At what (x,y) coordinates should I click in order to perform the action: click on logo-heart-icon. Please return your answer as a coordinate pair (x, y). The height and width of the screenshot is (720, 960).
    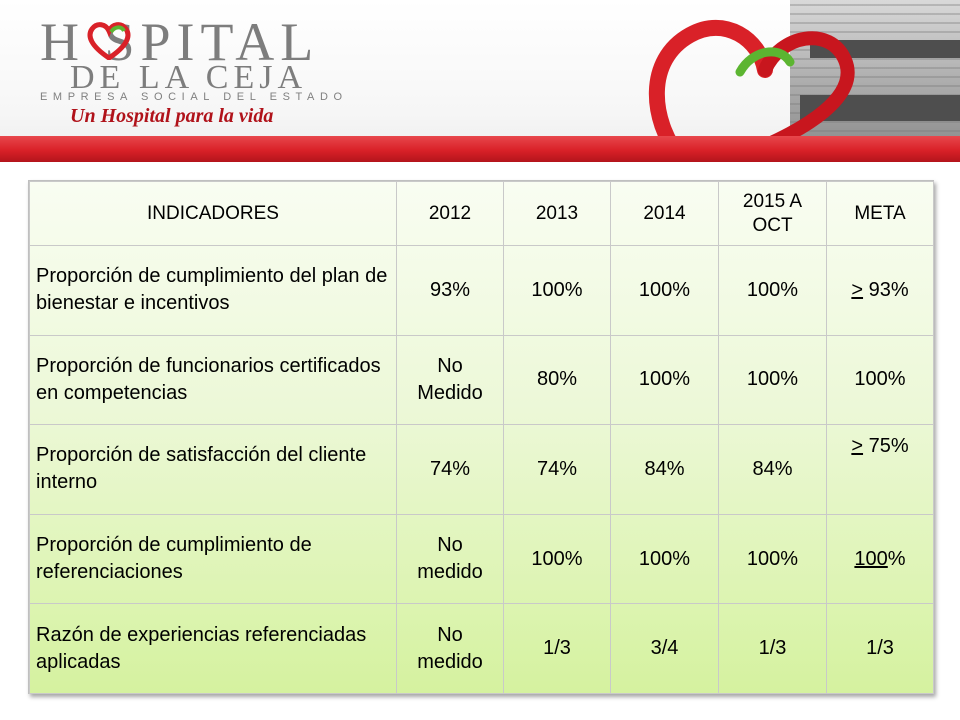
    Looking at the image, I should click on (109, 41).